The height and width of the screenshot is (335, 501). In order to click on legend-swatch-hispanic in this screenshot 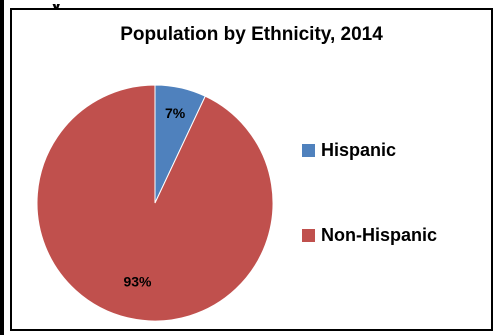, I will do `click(308, 150)`.